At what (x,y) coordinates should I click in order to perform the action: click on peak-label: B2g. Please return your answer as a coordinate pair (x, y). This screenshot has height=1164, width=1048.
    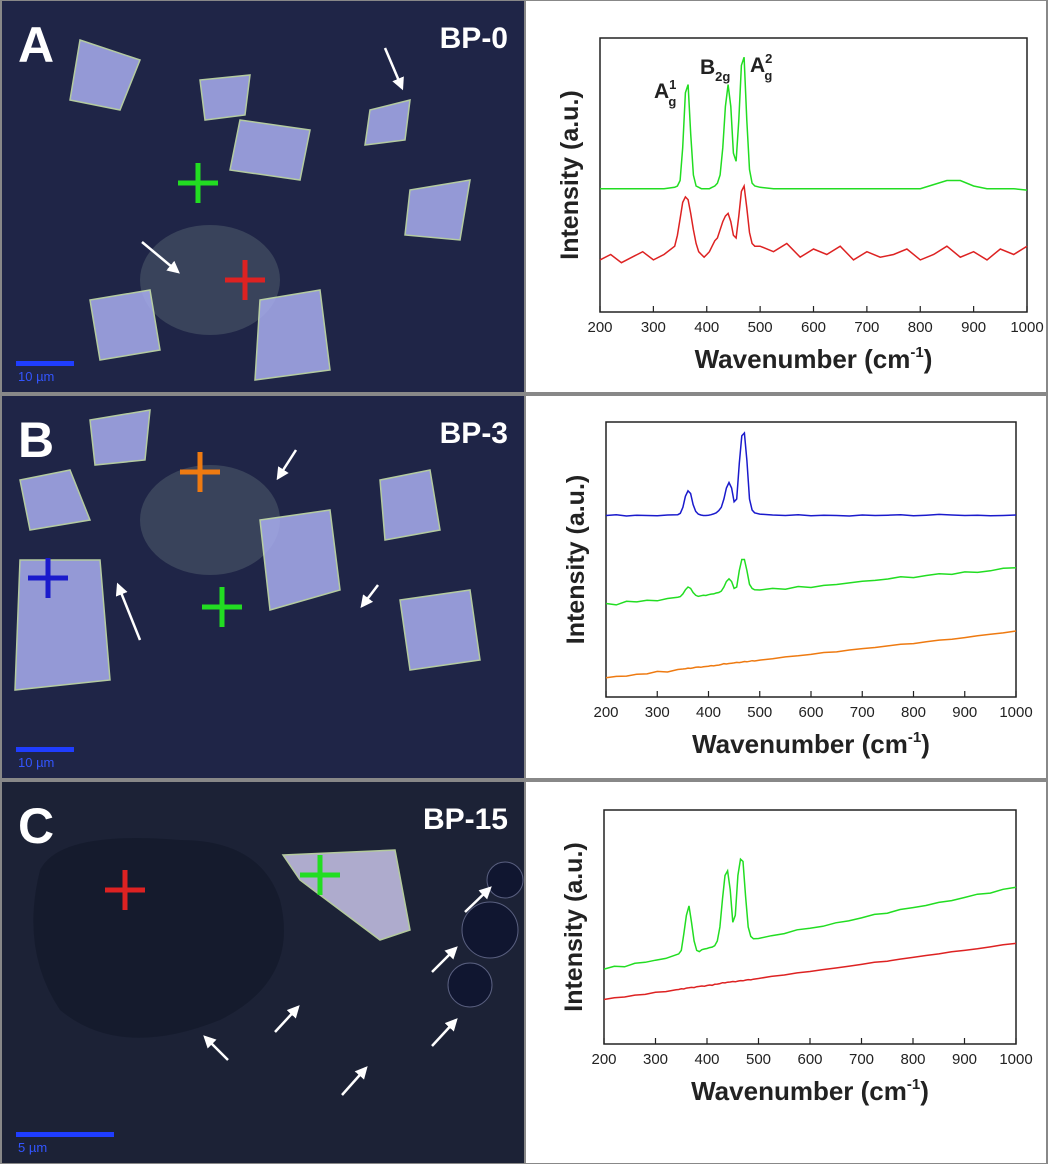
    Looking at the image, I should click on (715, 70).